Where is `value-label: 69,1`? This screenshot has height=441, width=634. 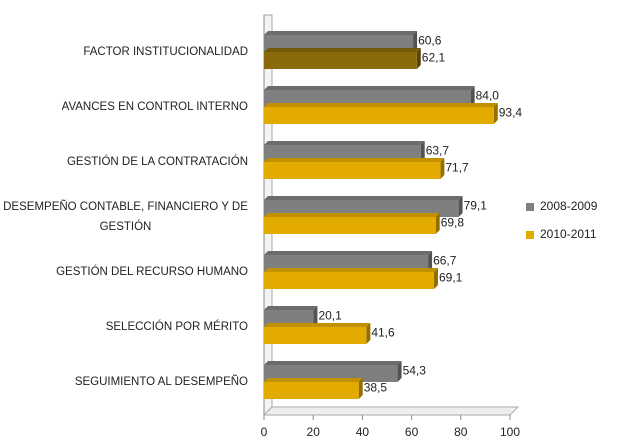 value-label: 69,1 is located at coordinates (451, 278).